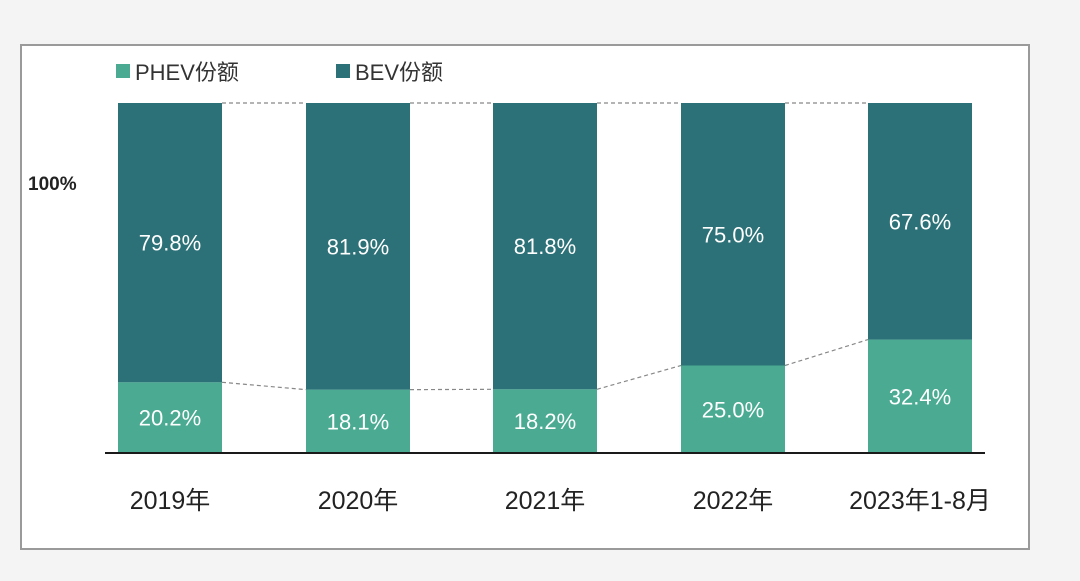  What do you see at coordinates (920, 501) in the screenshot?
I see `category-label-4: 2023年1-8月` at bounding box center [920, 501].